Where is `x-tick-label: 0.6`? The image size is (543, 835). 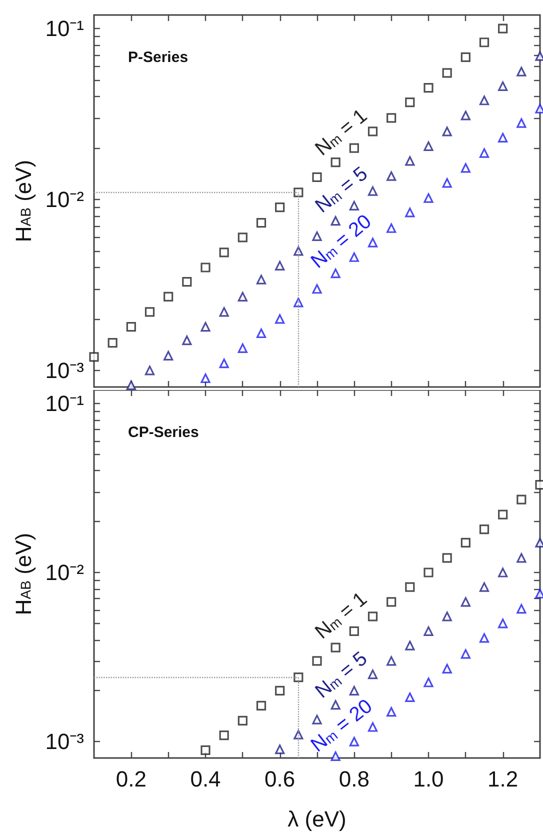 x-tick-label: 0.6 is located at coordinates (280, 779).